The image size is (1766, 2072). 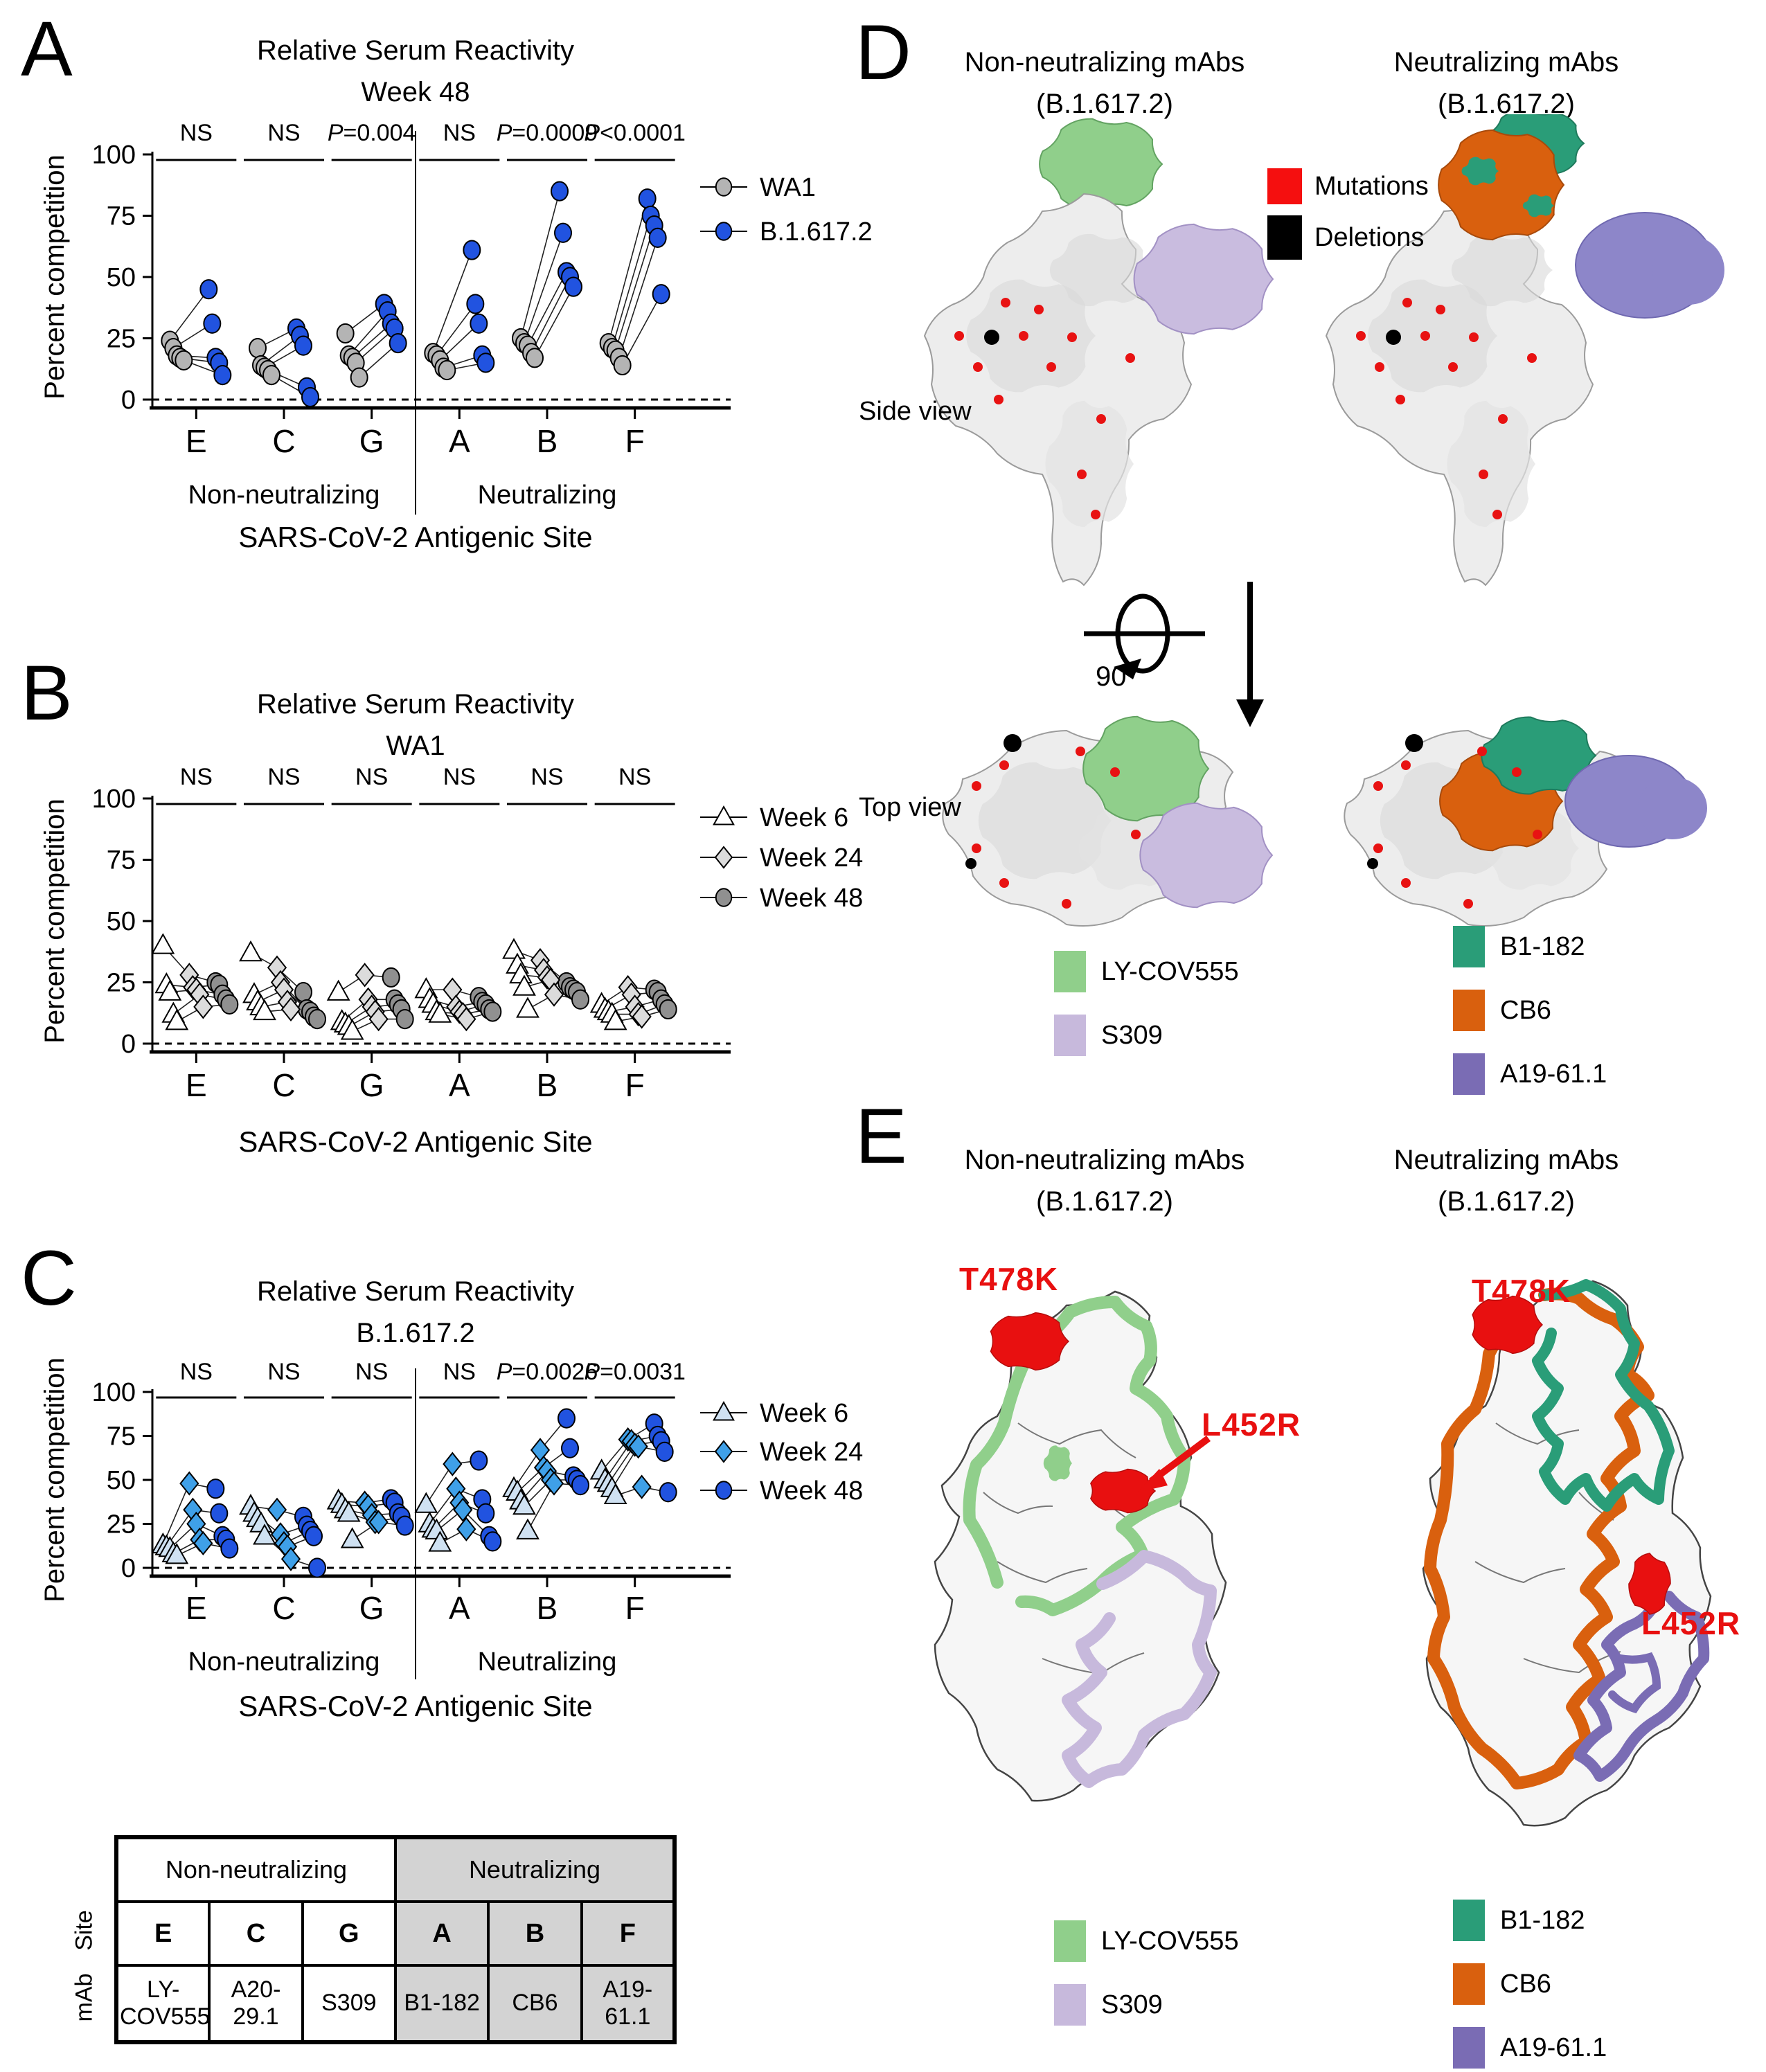 I want to click on group-label: Neutralizing, so click(x=547, y=1662).